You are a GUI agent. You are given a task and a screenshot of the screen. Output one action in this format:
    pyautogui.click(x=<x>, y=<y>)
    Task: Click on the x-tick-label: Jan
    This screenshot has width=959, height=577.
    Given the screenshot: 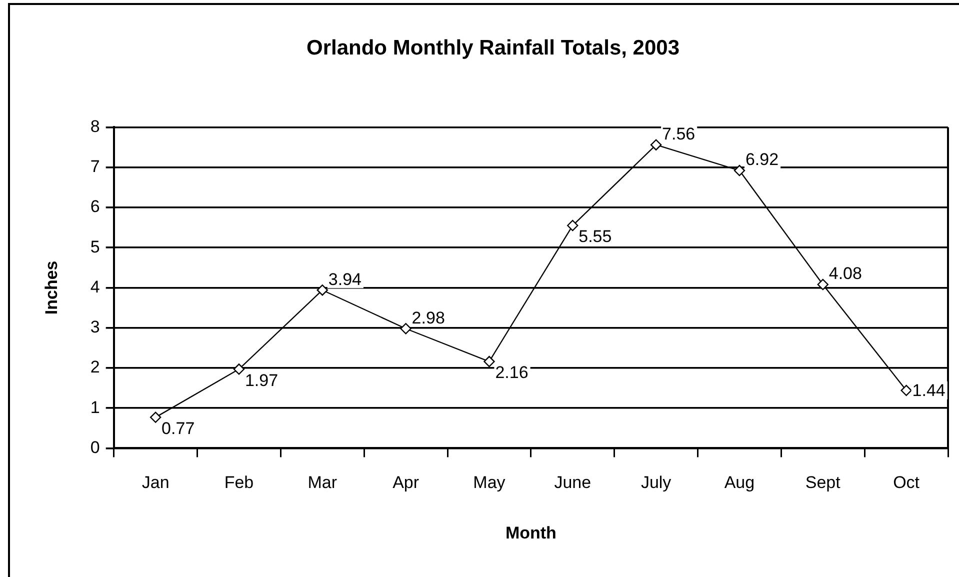 What is the action you would take?
    pyautogui.click(x=156, y=482)
    